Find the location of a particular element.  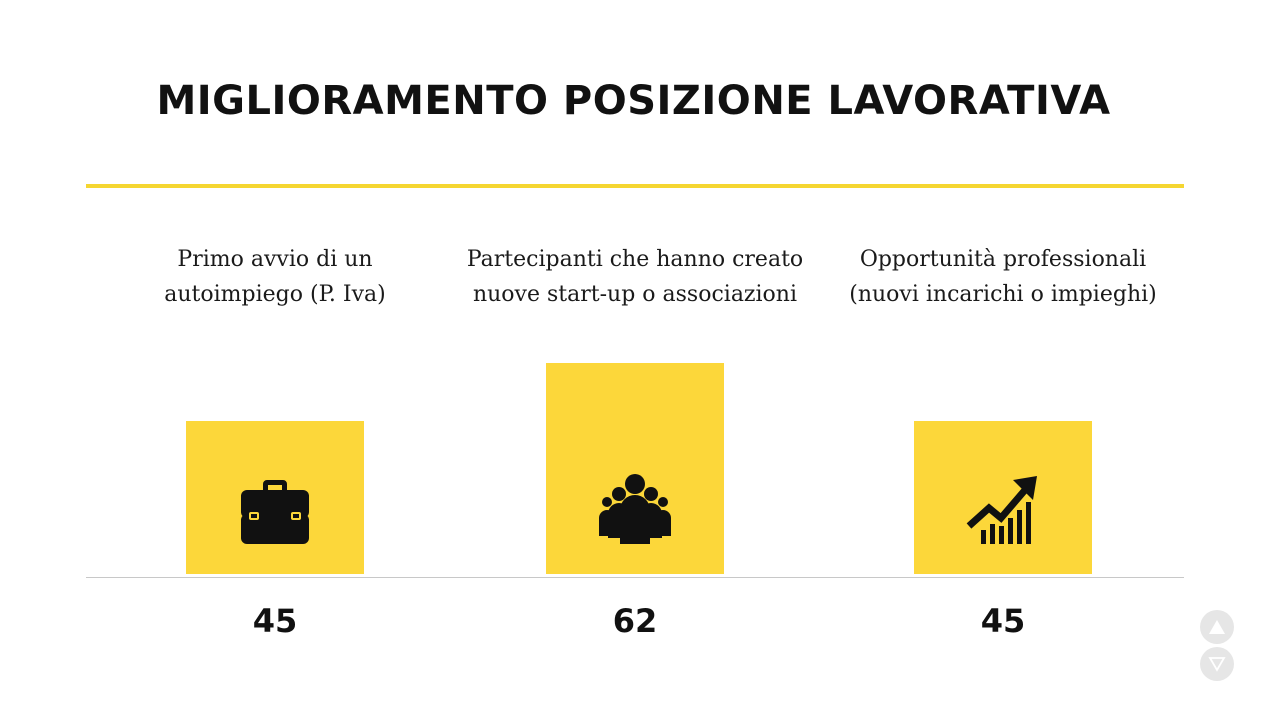

category-label-line: Opportunità professionali is located at coordinates (1003, 259).